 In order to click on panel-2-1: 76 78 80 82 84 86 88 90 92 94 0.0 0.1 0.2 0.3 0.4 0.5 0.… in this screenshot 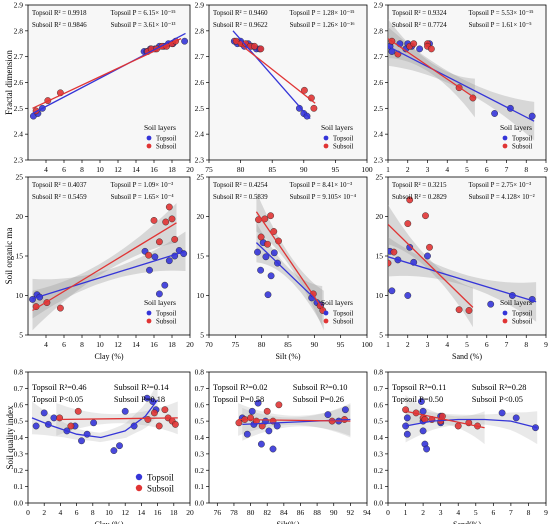, I will do `click(283, 446)`.